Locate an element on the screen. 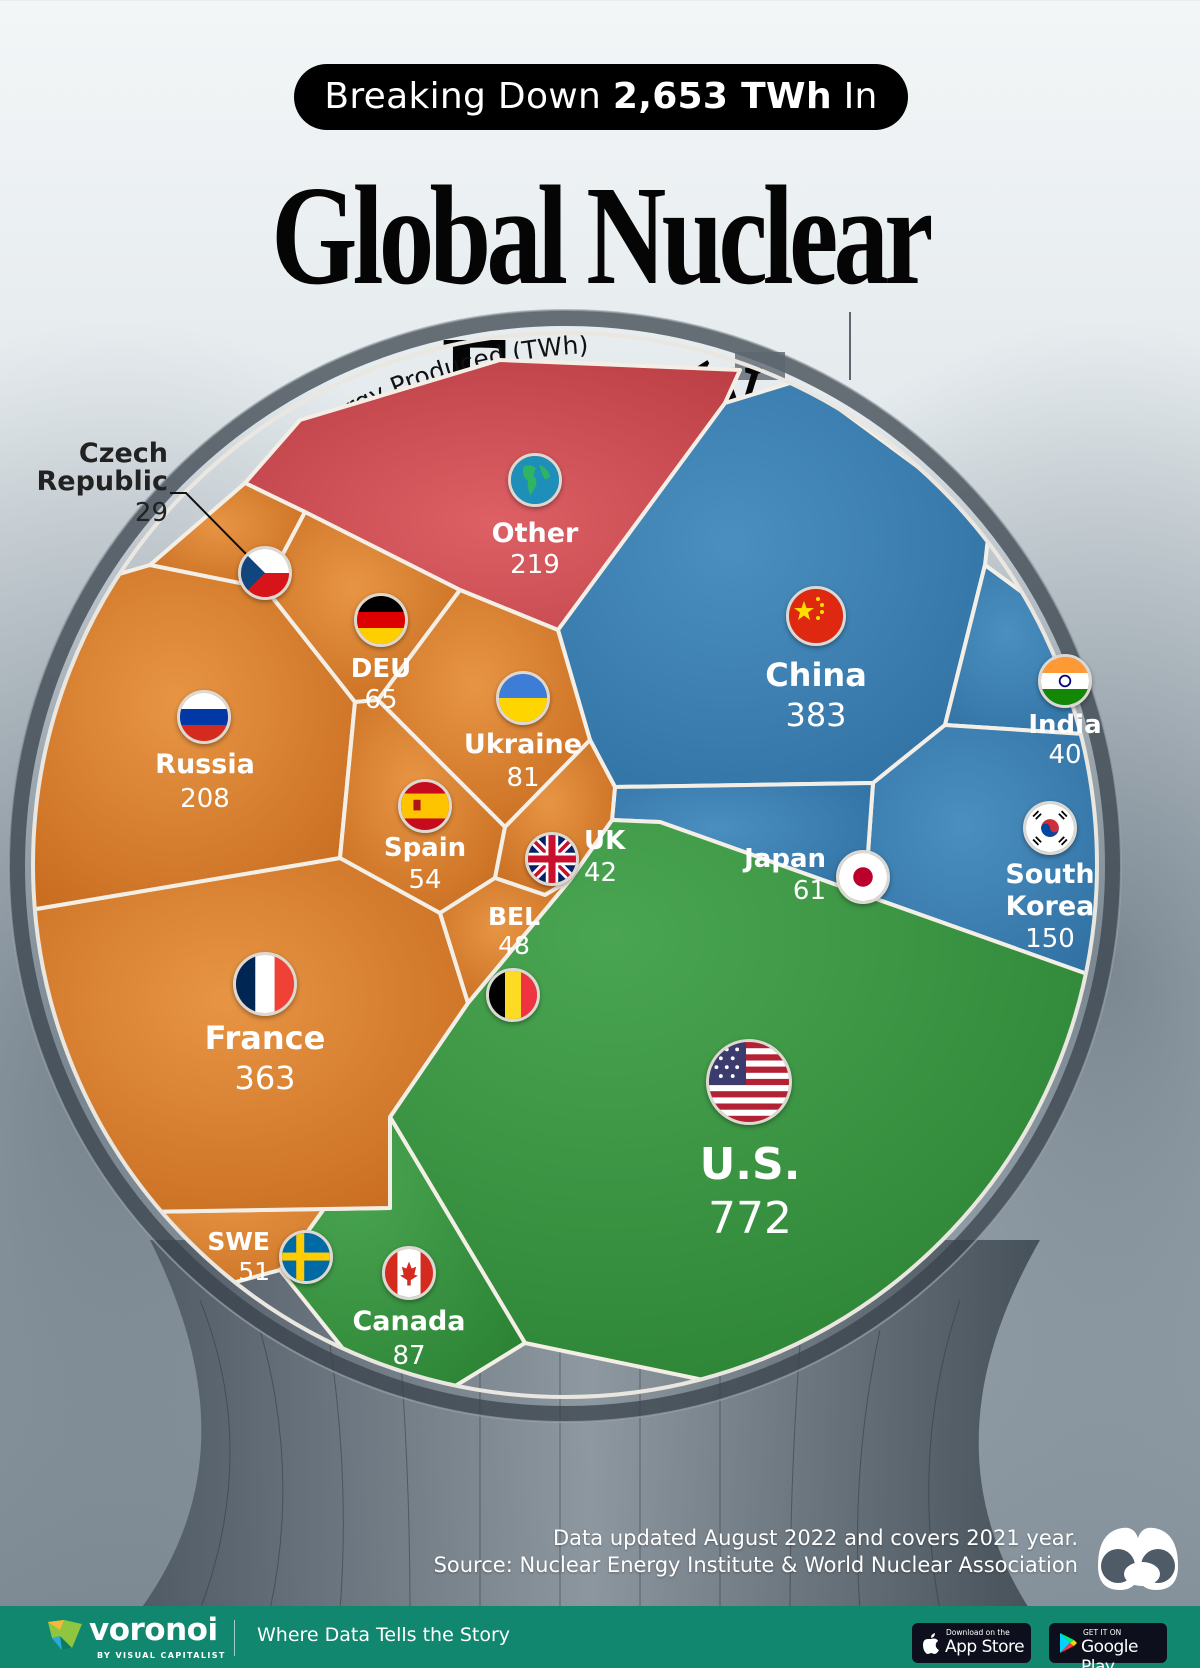 Image resolution: width=1200 pixels, height=1668 pixels. japan-flag-icon is located at coordinates (863, 877).